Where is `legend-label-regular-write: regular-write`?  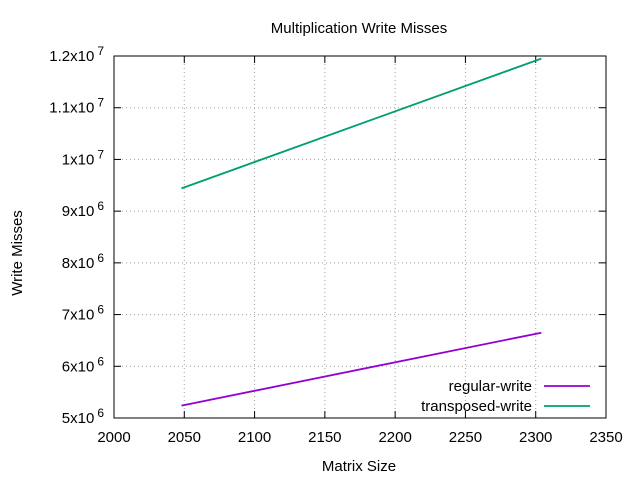 legend-label-regular-write: regular-write is located at coordinates (490, 386).